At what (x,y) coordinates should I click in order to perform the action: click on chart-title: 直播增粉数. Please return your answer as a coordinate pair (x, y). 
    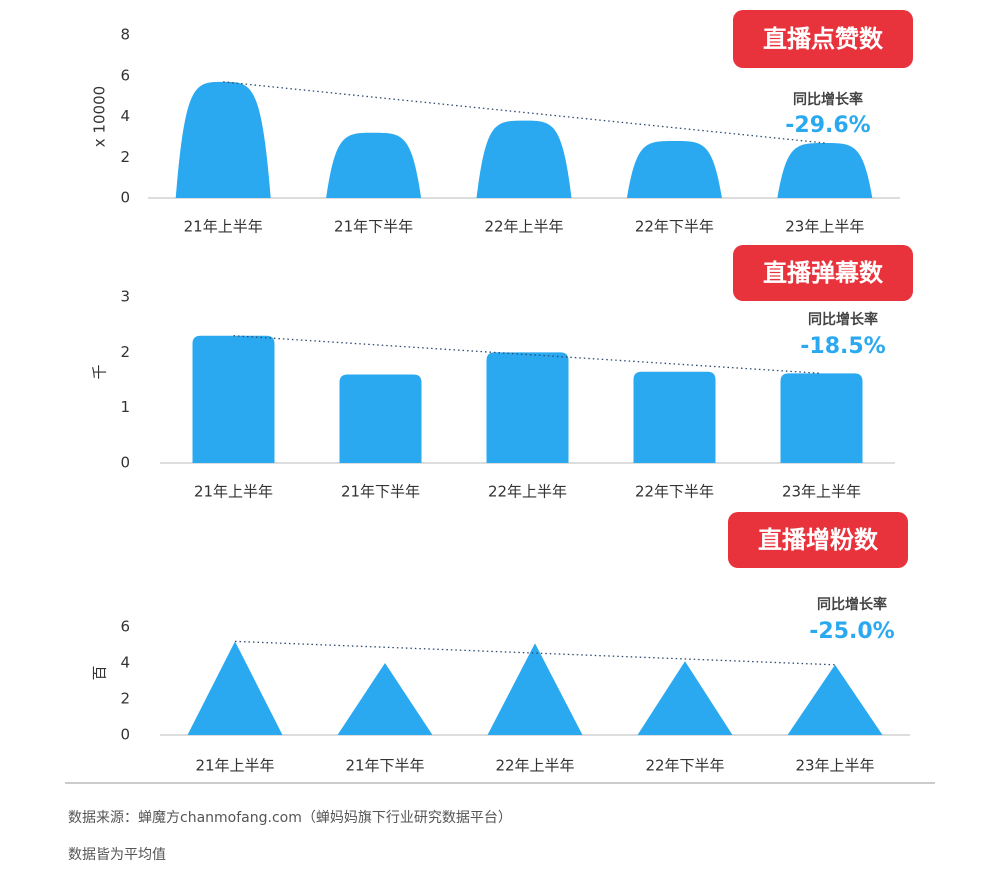
    Looking at the image, I should click on (818, 540).